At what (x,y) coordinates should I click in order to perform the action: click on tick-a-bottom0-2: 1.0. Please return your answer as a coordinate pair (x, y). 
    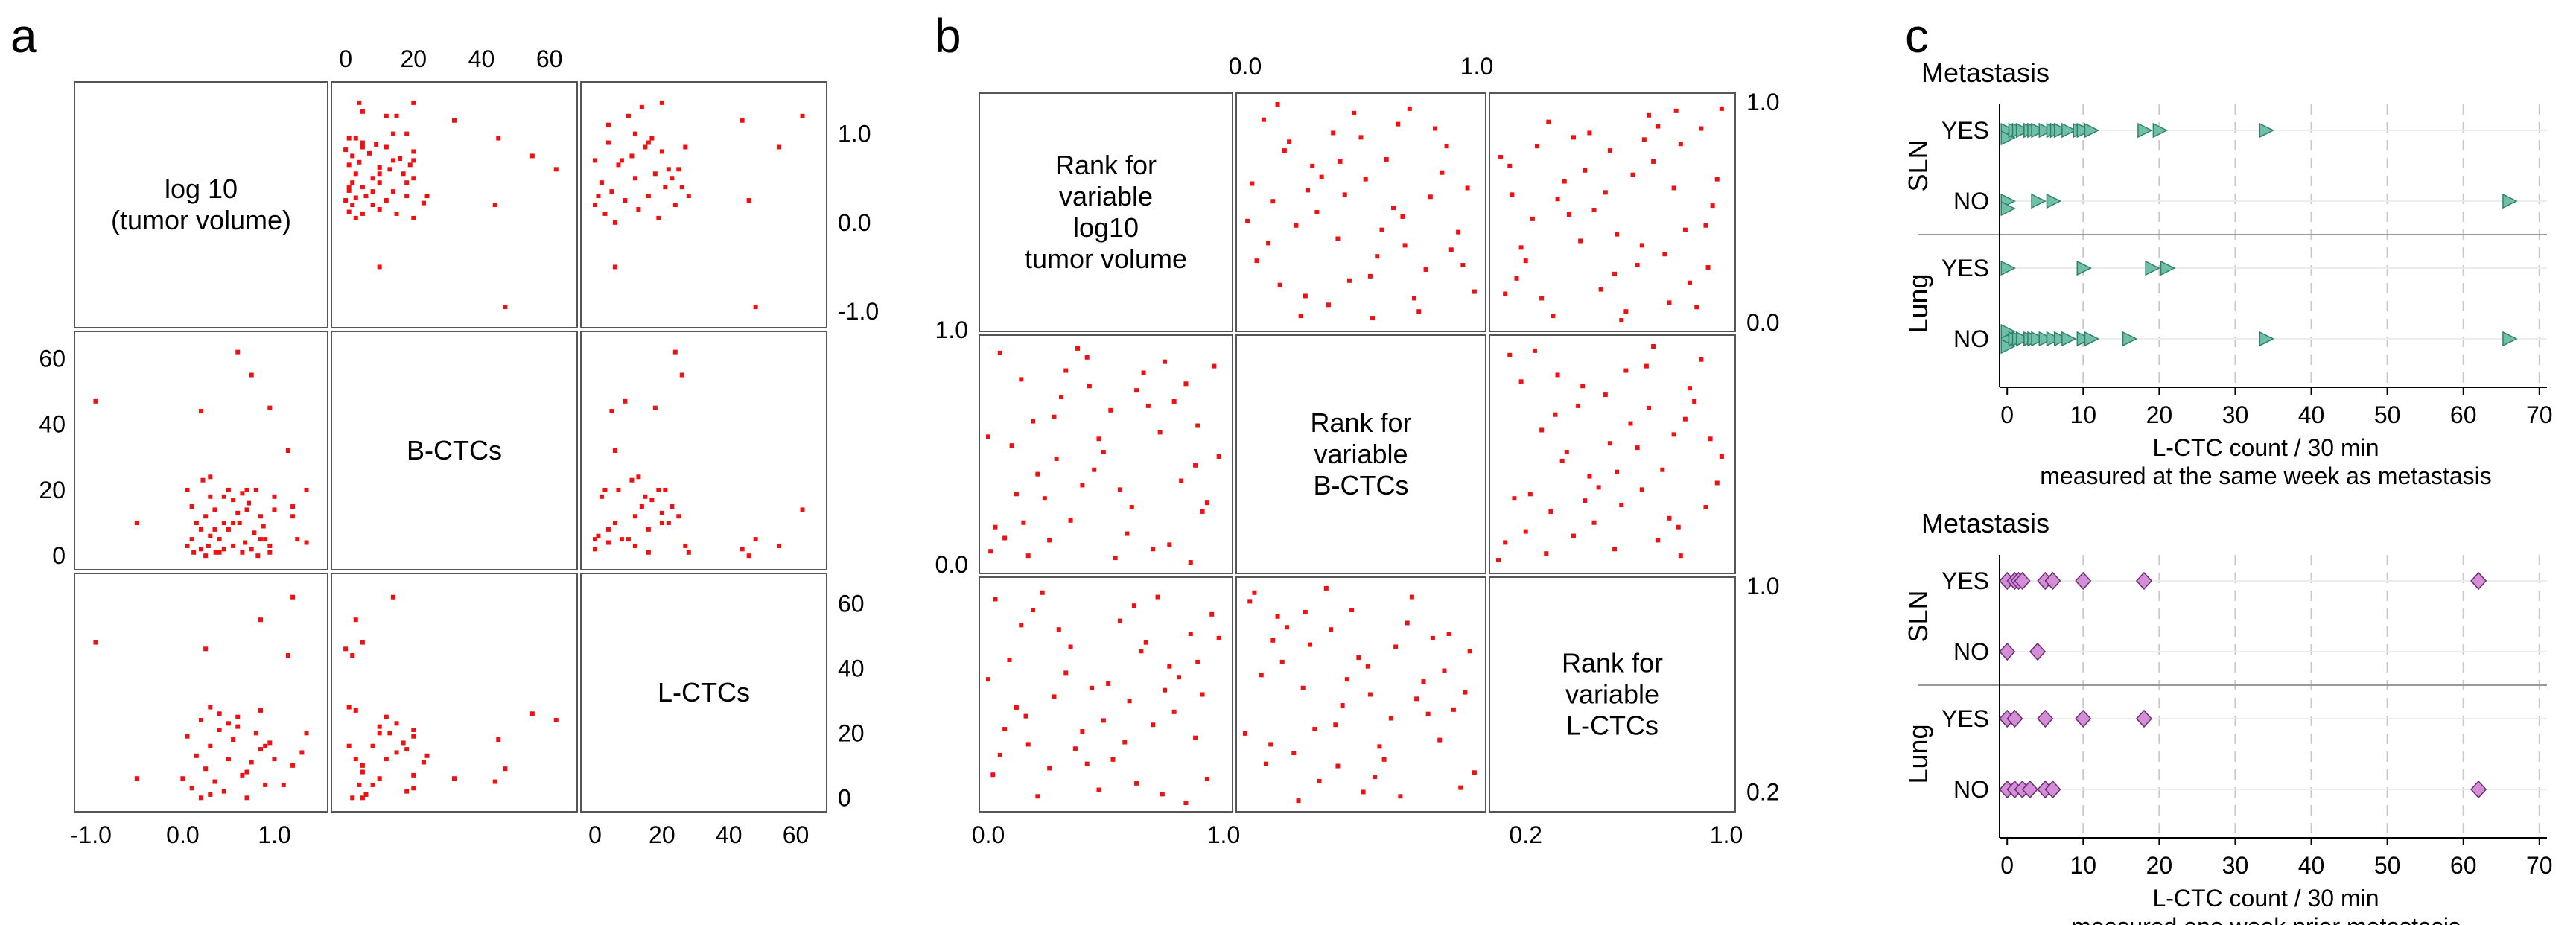
    Looking at the image, I should click on (274, 834).